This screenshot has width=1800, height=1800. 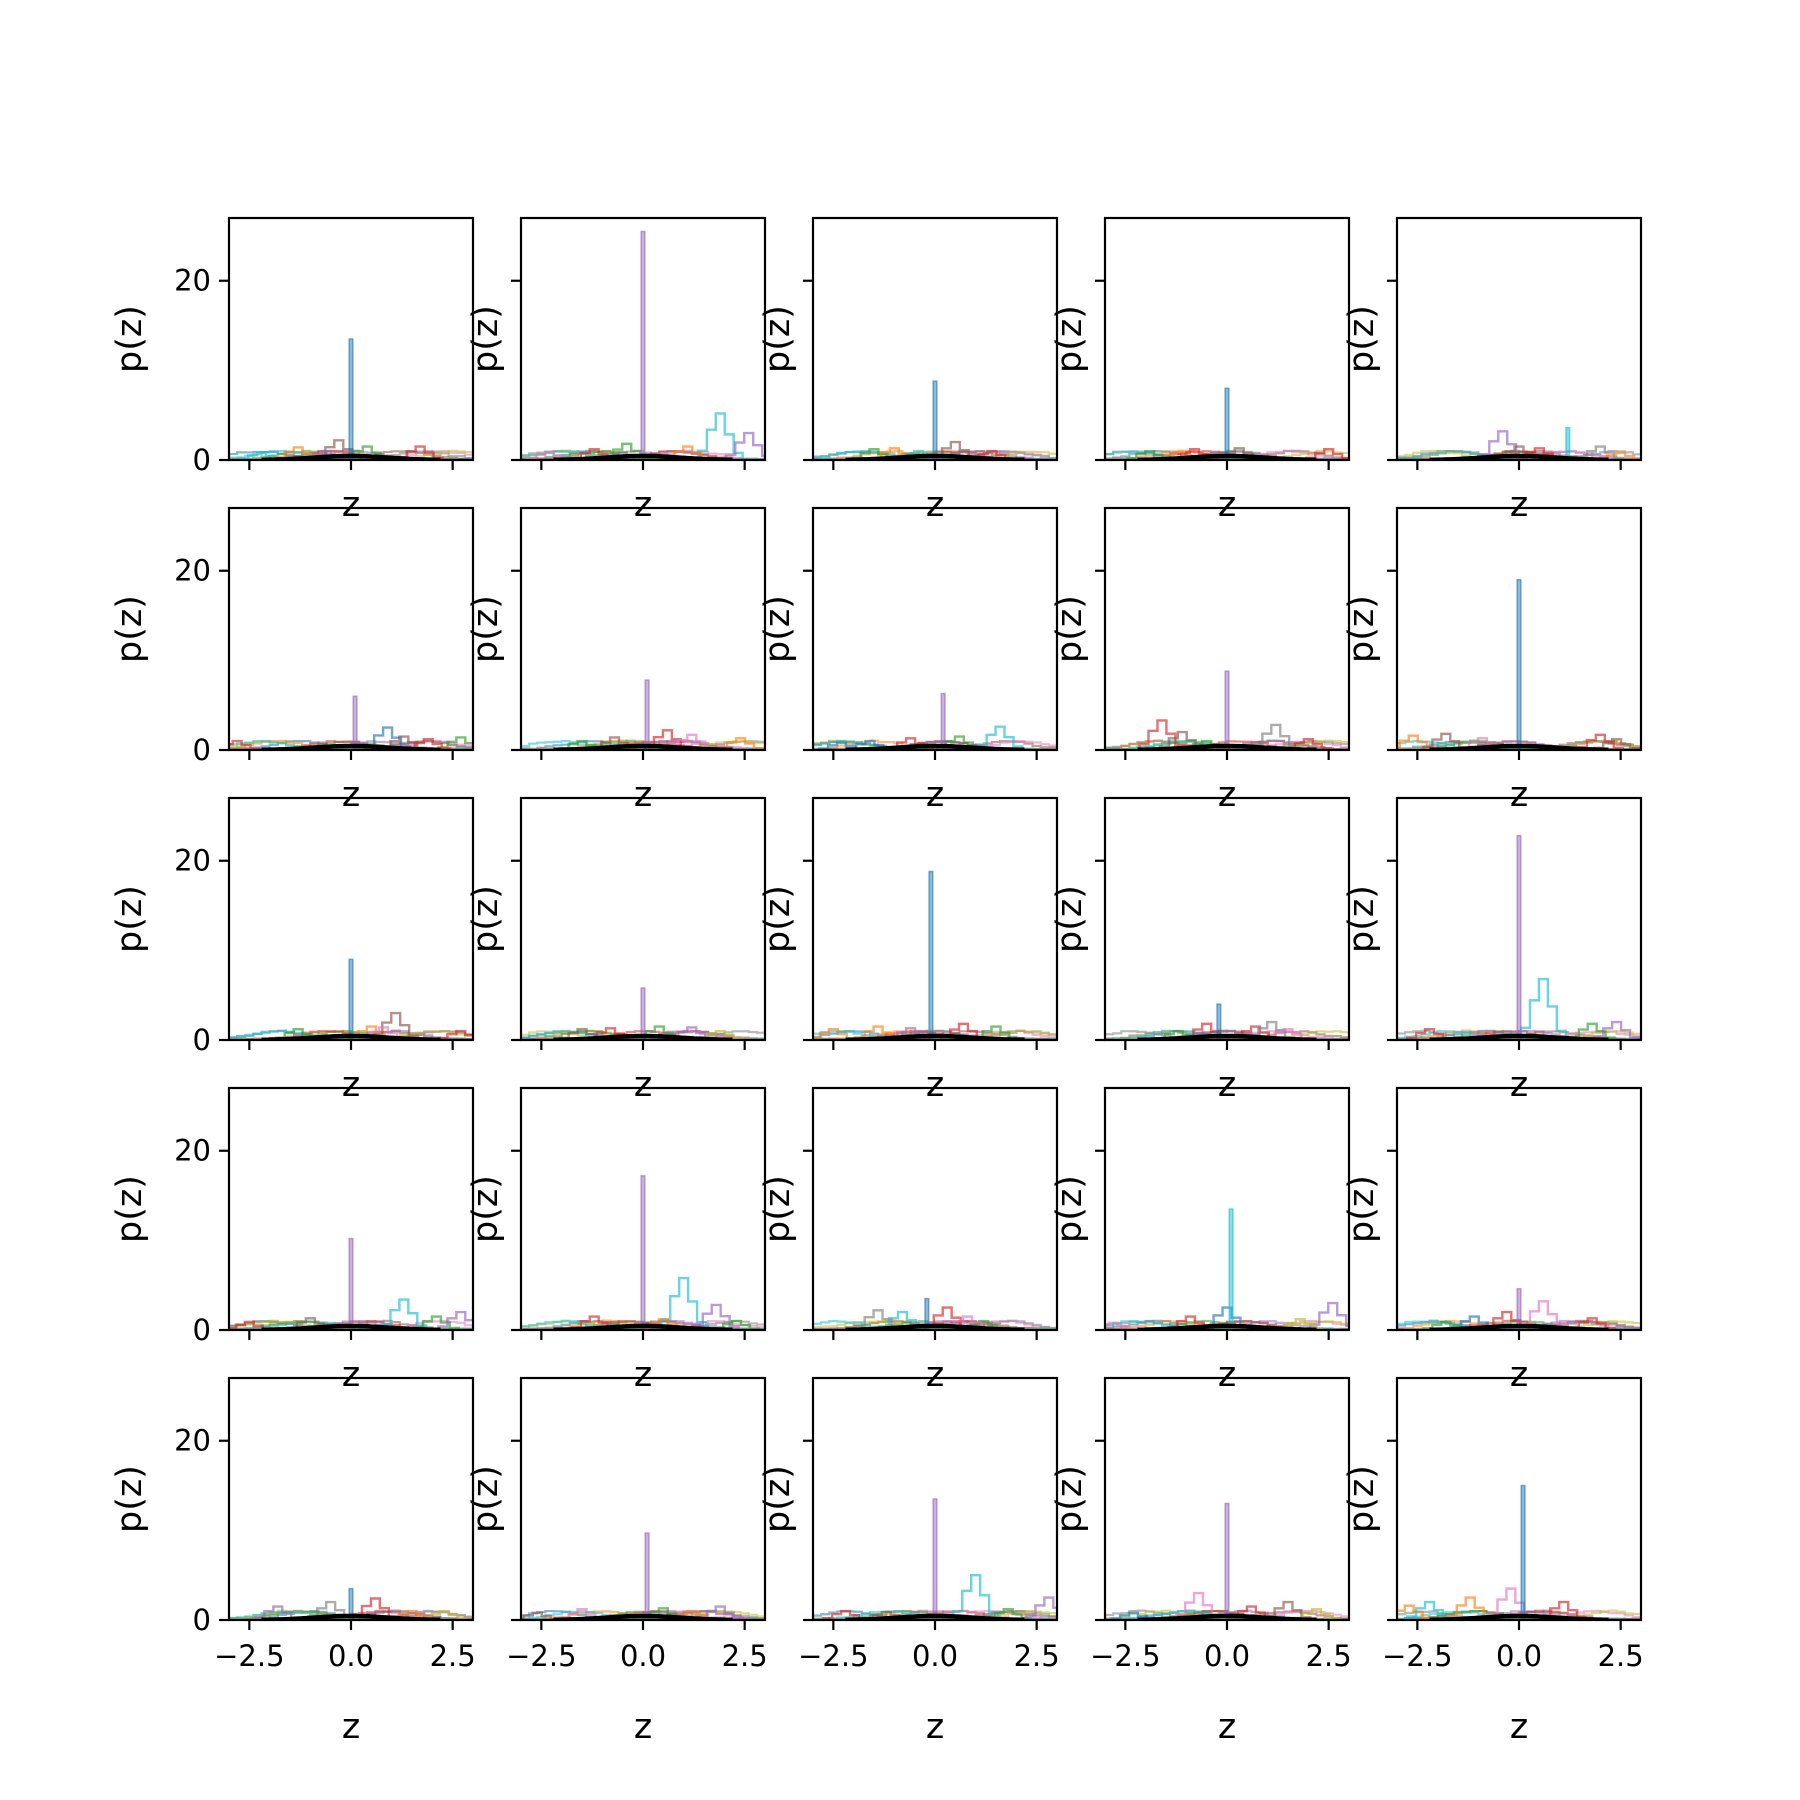 I want to click on subplot-r2-c4: z p(z), so click(x=1492, y=950).